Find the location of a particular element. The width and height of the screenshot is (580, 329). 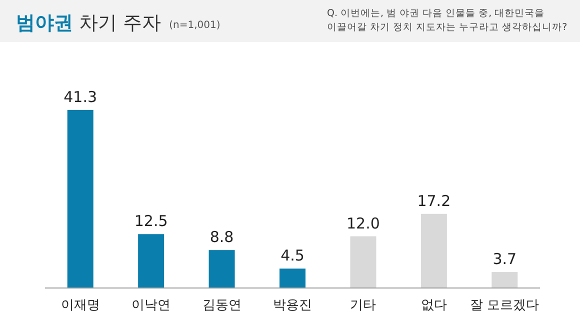

data-label: 4.5 is located at coordinates (292, 255).